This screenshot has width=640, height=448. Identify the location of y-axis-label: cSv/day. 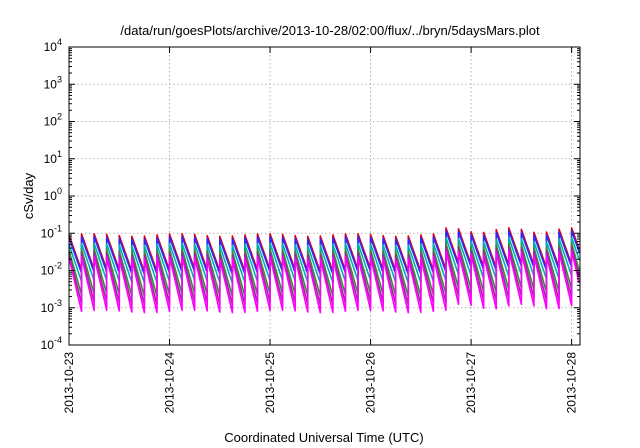
(28, 195).